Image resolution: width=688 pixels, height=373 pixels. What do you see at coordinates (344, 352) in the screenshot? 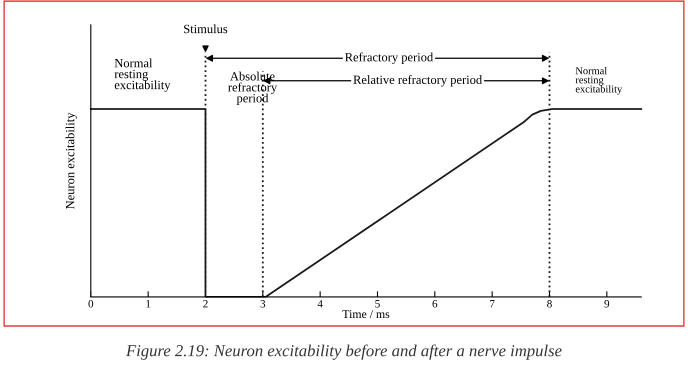
I see `caption: Figure 2.19: Neuron excitability before and after a nerve impulse` at bounding box center [344, 352].